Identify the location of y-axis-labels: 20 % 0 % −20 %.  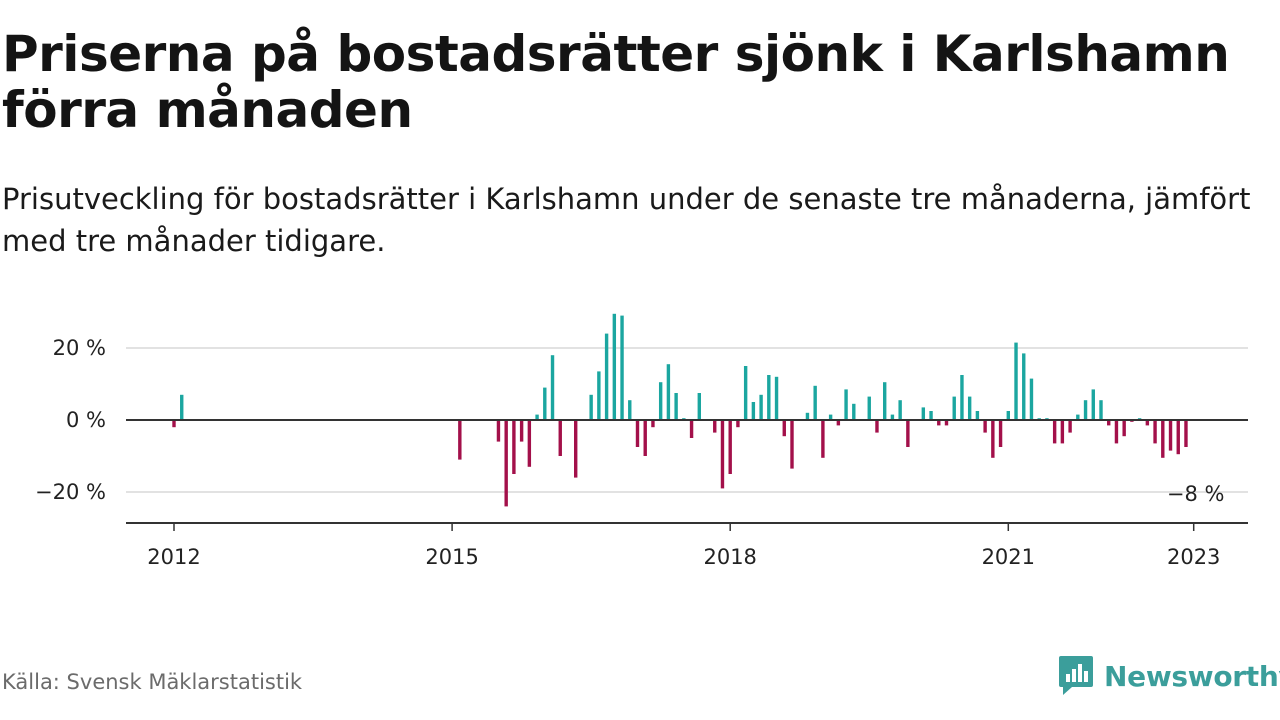
(70, 420).